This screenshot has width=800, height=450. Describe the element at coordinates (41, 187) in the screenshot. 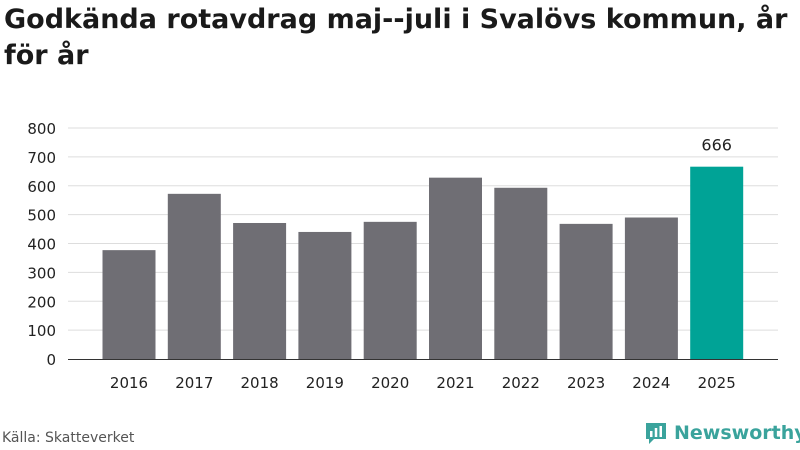

I see `y-tick-label: 600` at that location.